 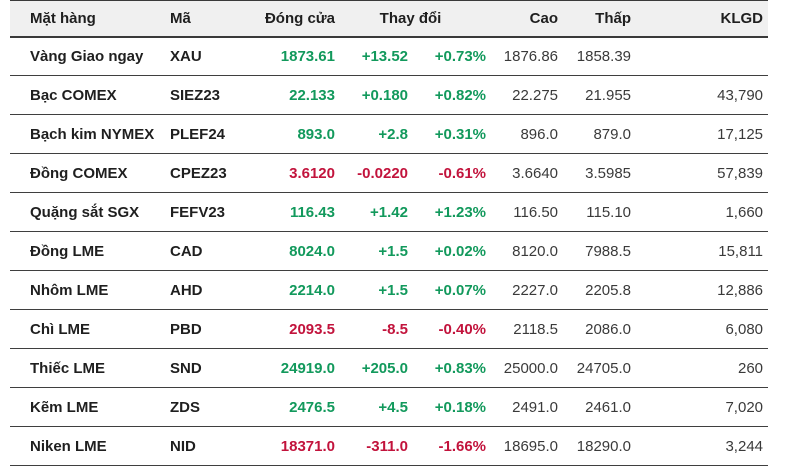 What do you see at coordinates (371, 368) in the screenshot?
I see `change-value-cell: +205.0` at bounding box center [371, 368].